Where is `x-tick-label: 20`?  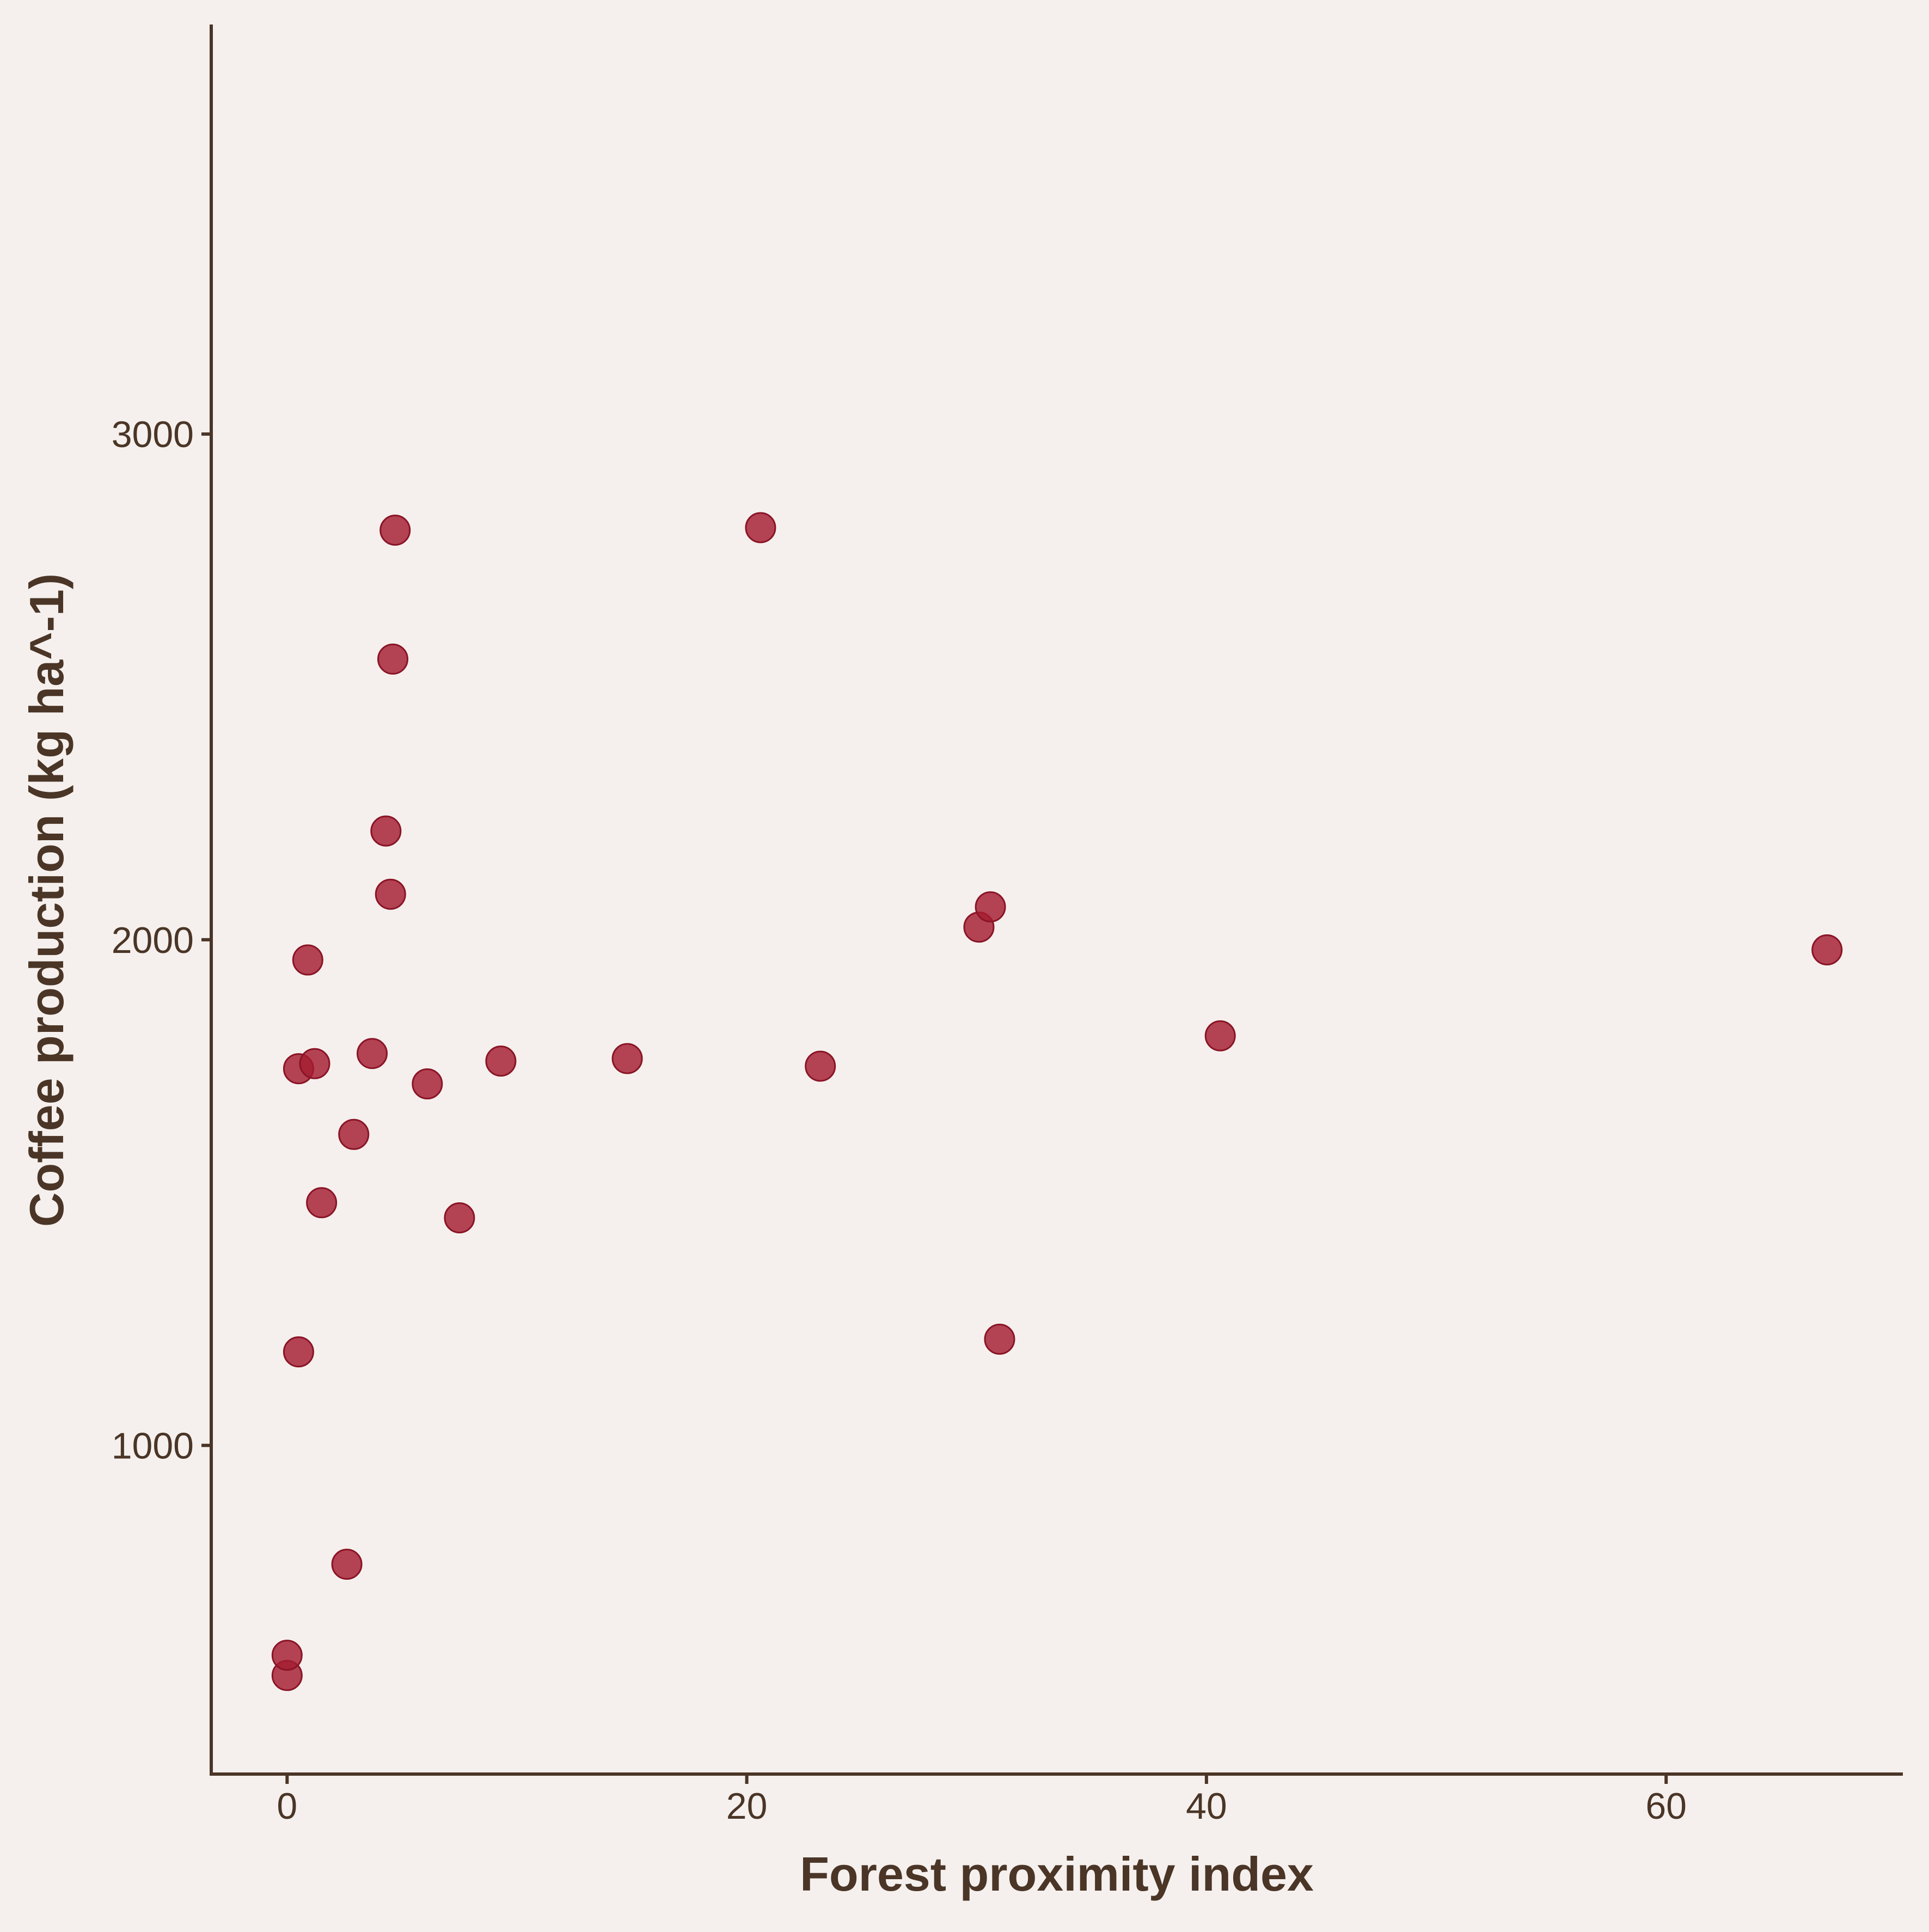 x-tick-label: 20 is located at coordinates (747, 1807).